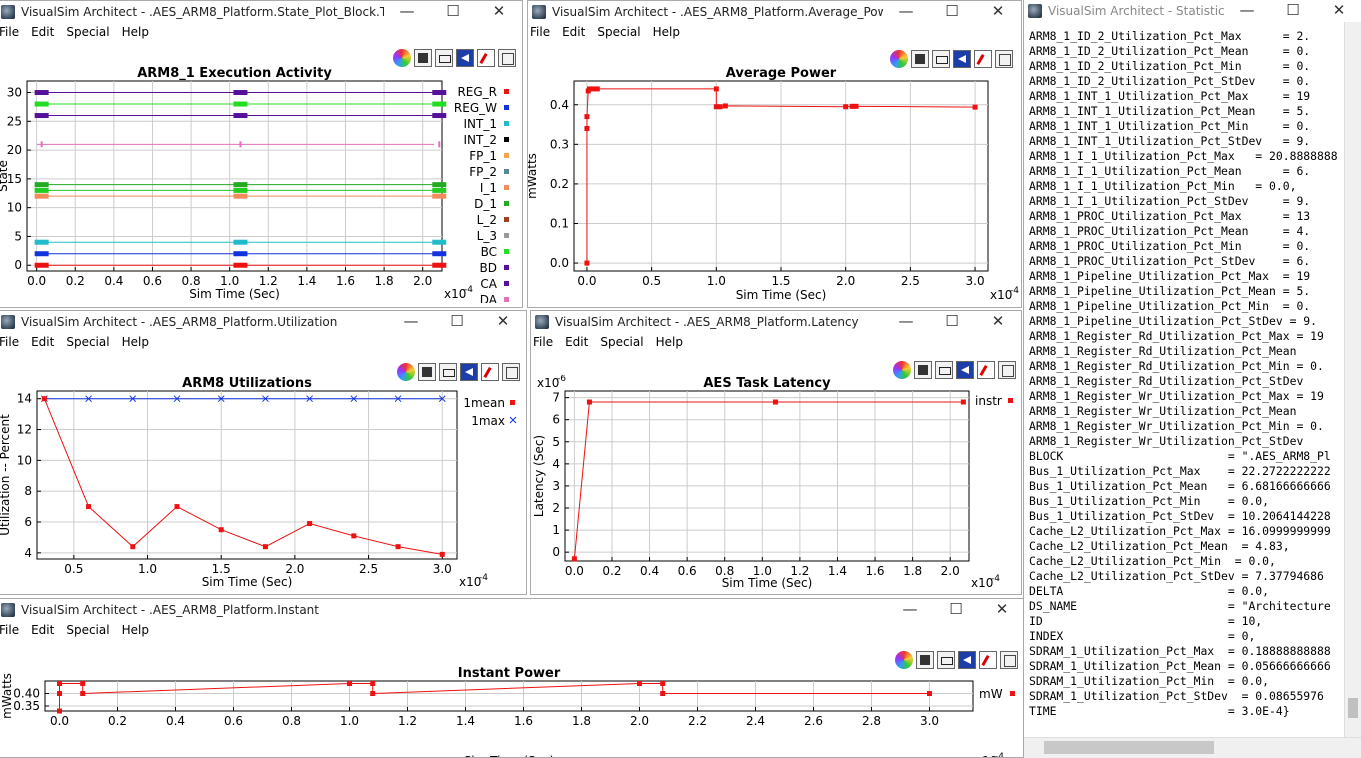 The width and height of the screenshot is (1361, 758). I want to click on y-tick-label: 14, so click(24, 399).